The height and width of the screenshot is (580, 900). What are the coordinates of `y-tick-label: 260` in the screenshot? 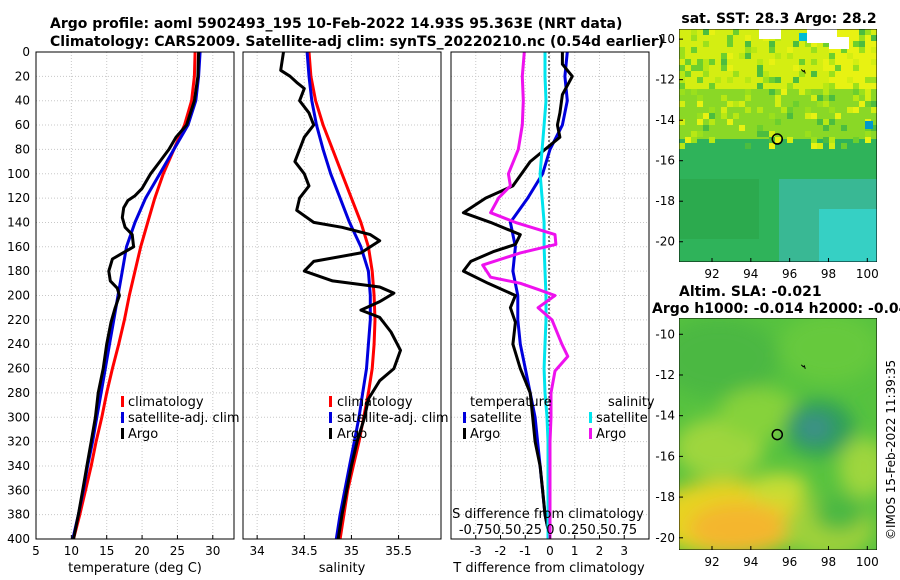 It's located at (18, 369).